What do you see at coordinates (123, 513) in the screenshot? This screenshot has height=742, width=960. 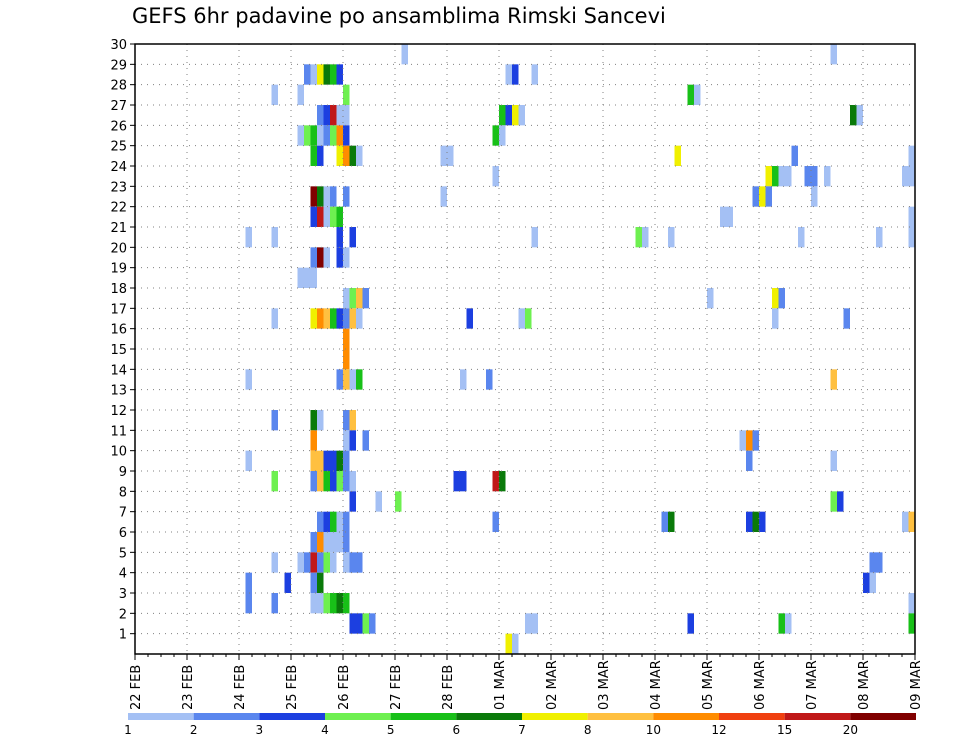 I see `y-tick-label: 7` at bounding box center [123, 513].